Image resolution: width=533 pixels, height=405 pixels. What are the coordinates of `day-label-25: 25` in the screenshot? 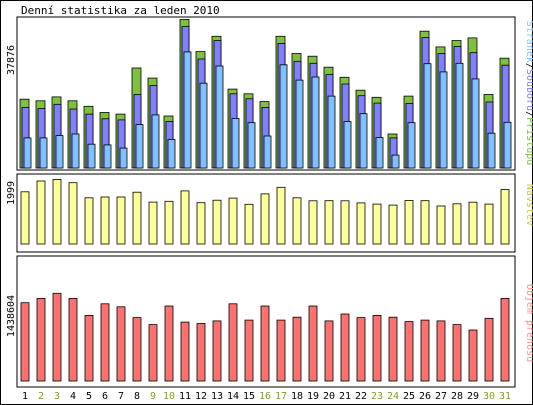 It's located at (409, 396).